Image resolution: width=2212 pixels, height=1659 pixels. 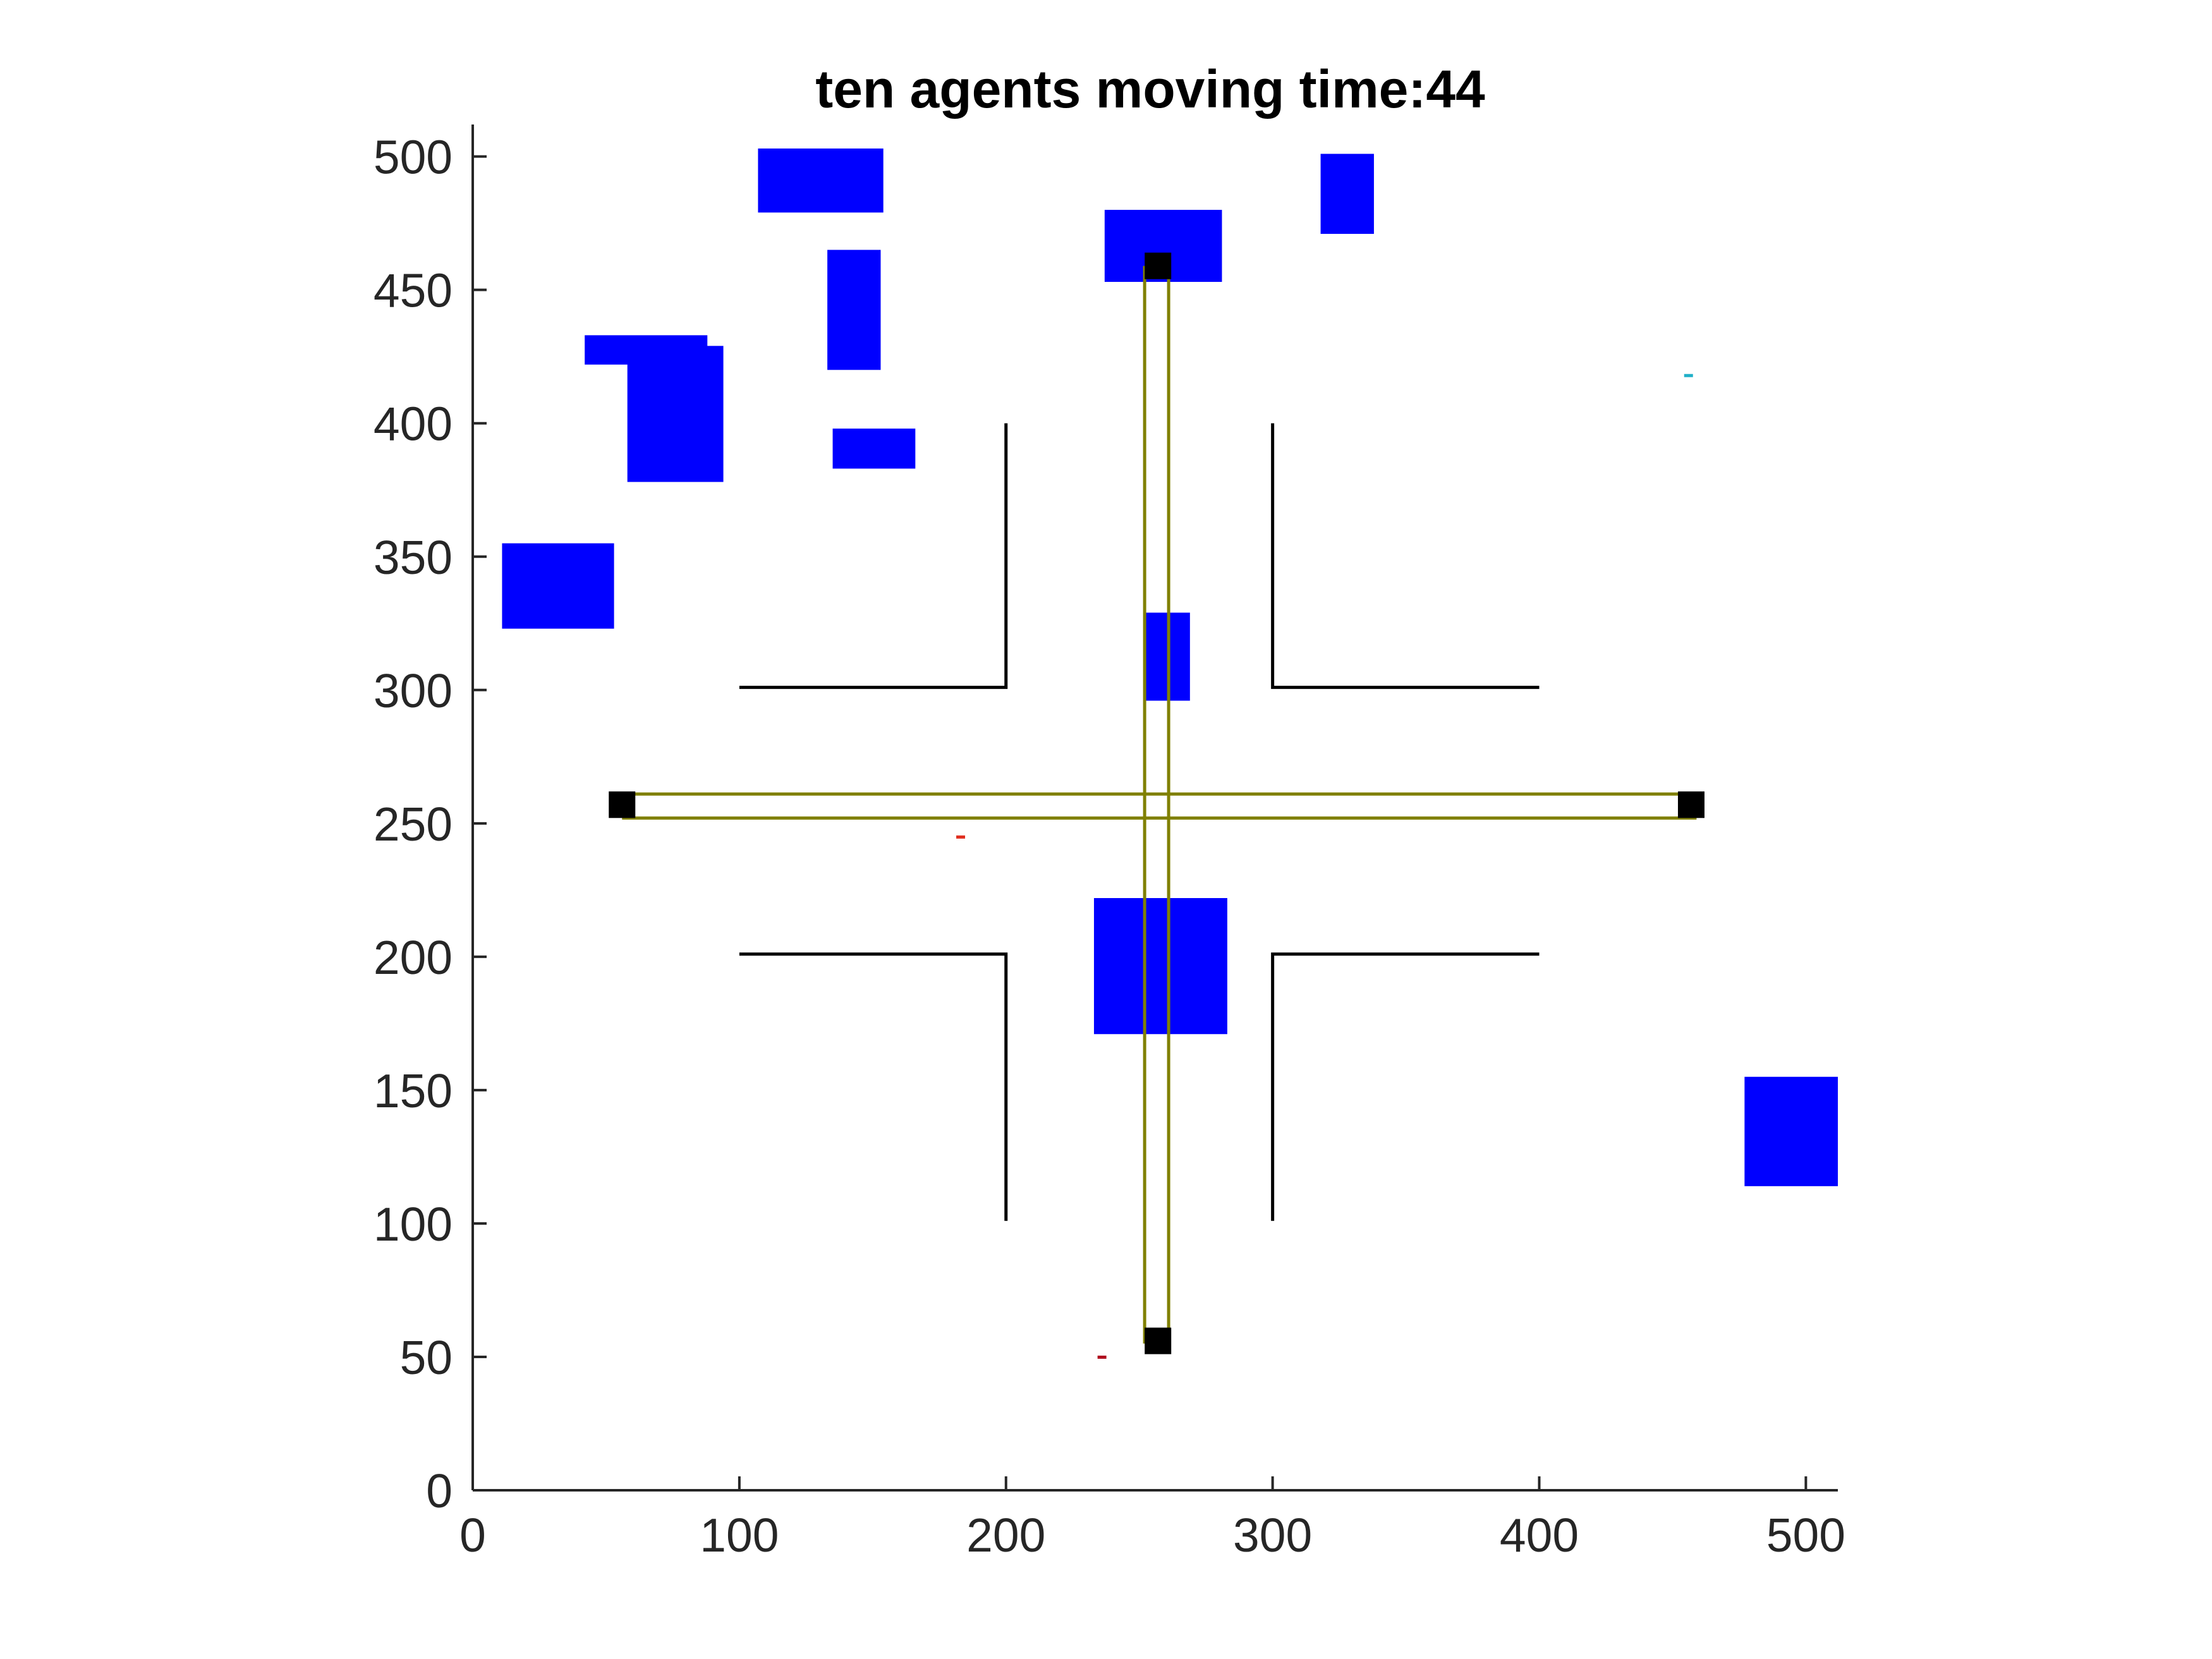 What do you see at coordinates (413, 690) in the screenshot?
I see `y-tick-label: 300` at bounding box center [413, 690].